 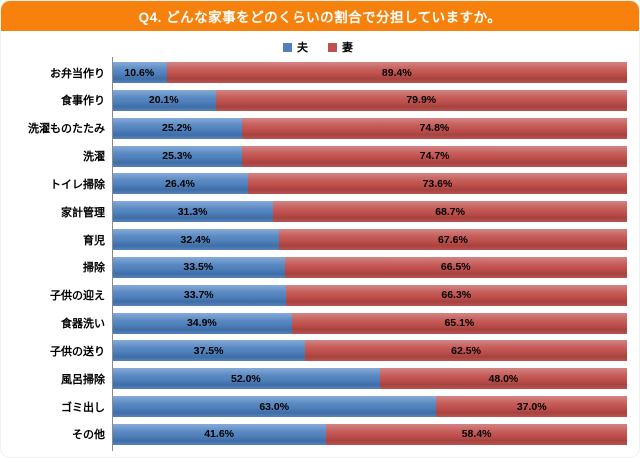 What do you see at coordinates (396, 72) in the screenshot?
I see `wife-value-label: 89.4%` at bounding box center [396, 72].